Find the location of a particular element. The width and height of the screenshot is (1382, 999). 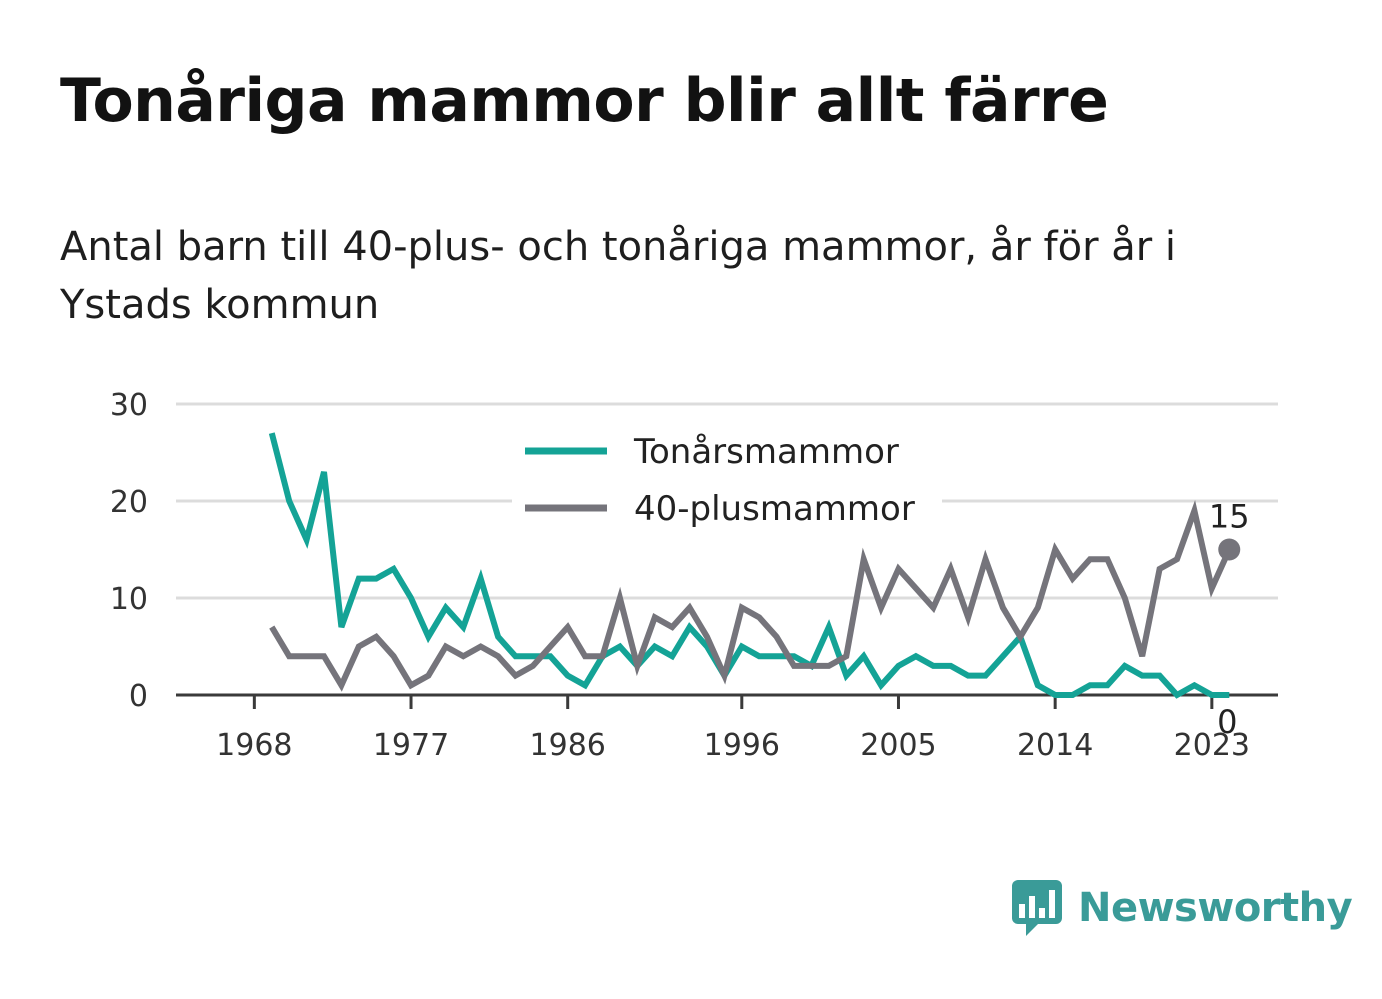

y-axis-ticks: 0 10 20 30 is located at coordinates (129, 551).